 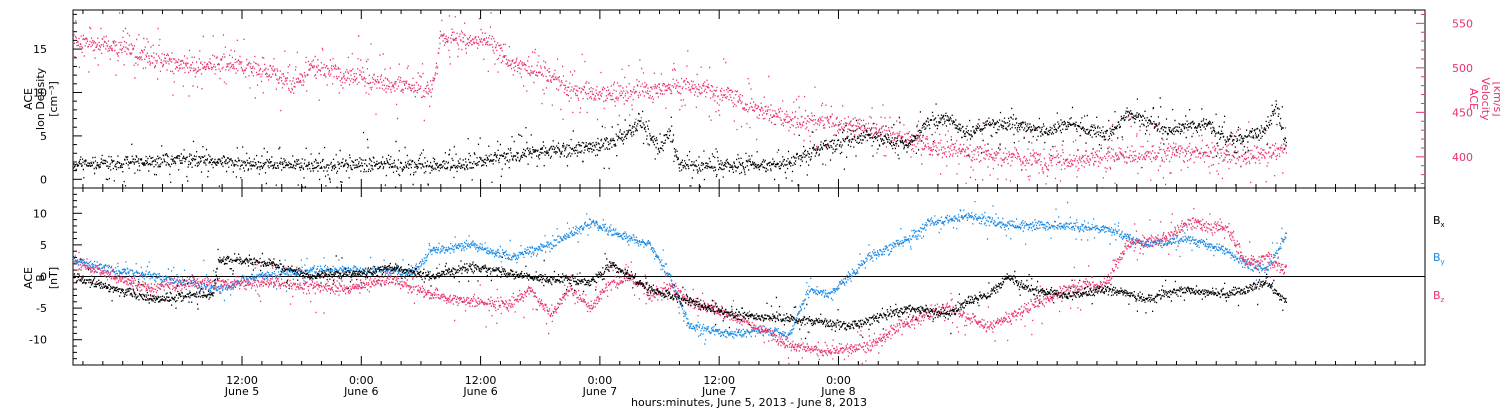 I want to click on bfield-axis-label-2: B, so click(x=40, y=278).